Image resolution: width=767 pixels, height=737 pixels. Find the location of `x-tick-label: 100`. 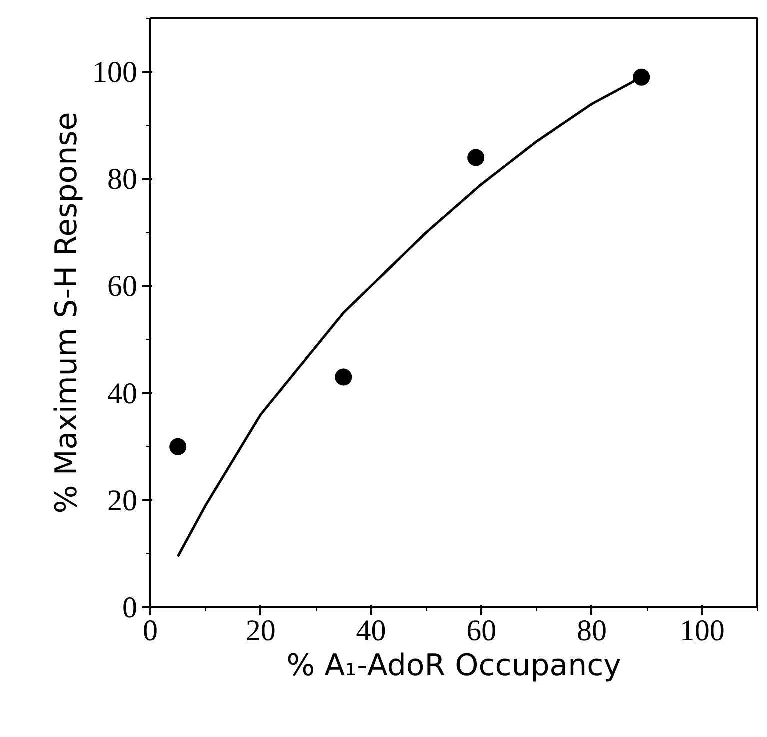

x-tick-label: 100 is located at coordinates (702, 631).